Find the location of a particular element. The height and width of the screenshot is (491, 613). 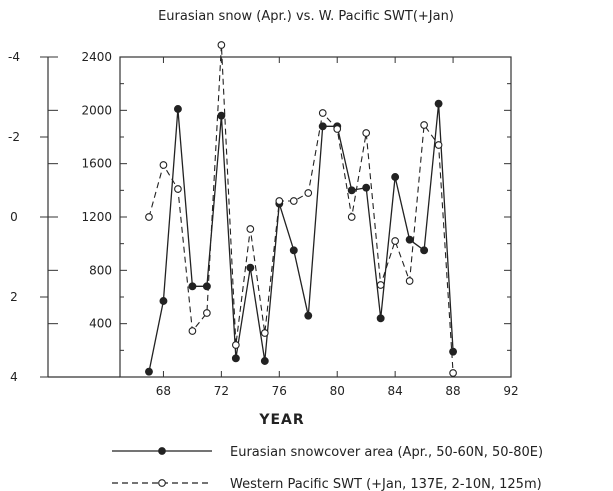

y-tick-label: 400 is located at coordinates (100, 324).